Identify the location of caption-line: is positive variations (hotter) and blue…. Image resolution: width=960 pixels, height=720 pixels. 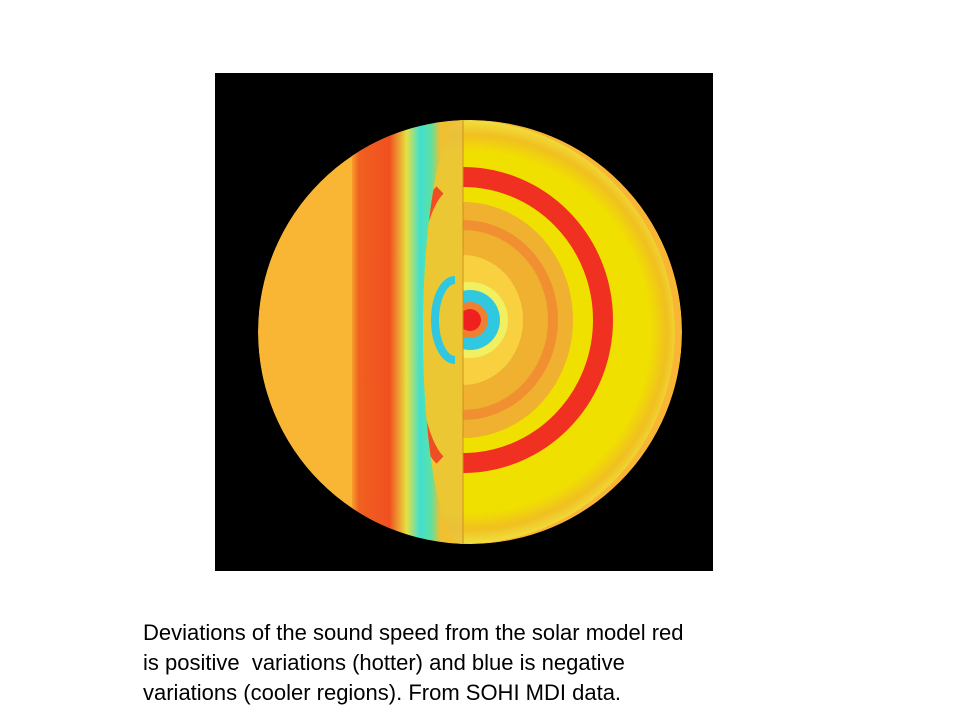
(384, 662).